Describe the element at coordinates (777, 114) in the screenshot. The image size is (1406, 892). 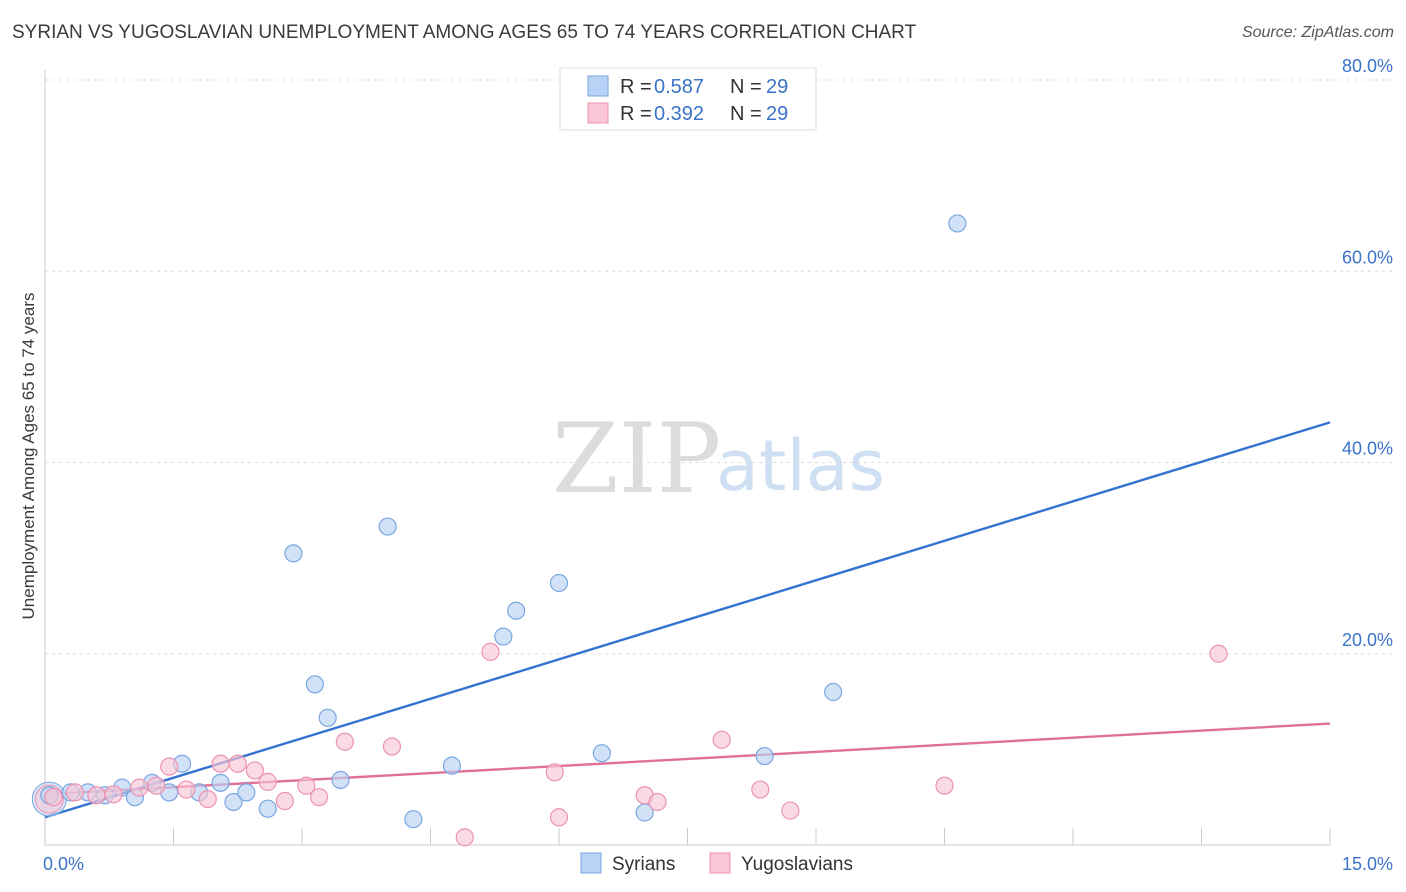
I see `legend-yugoslavians-n-value: 29` at that location.